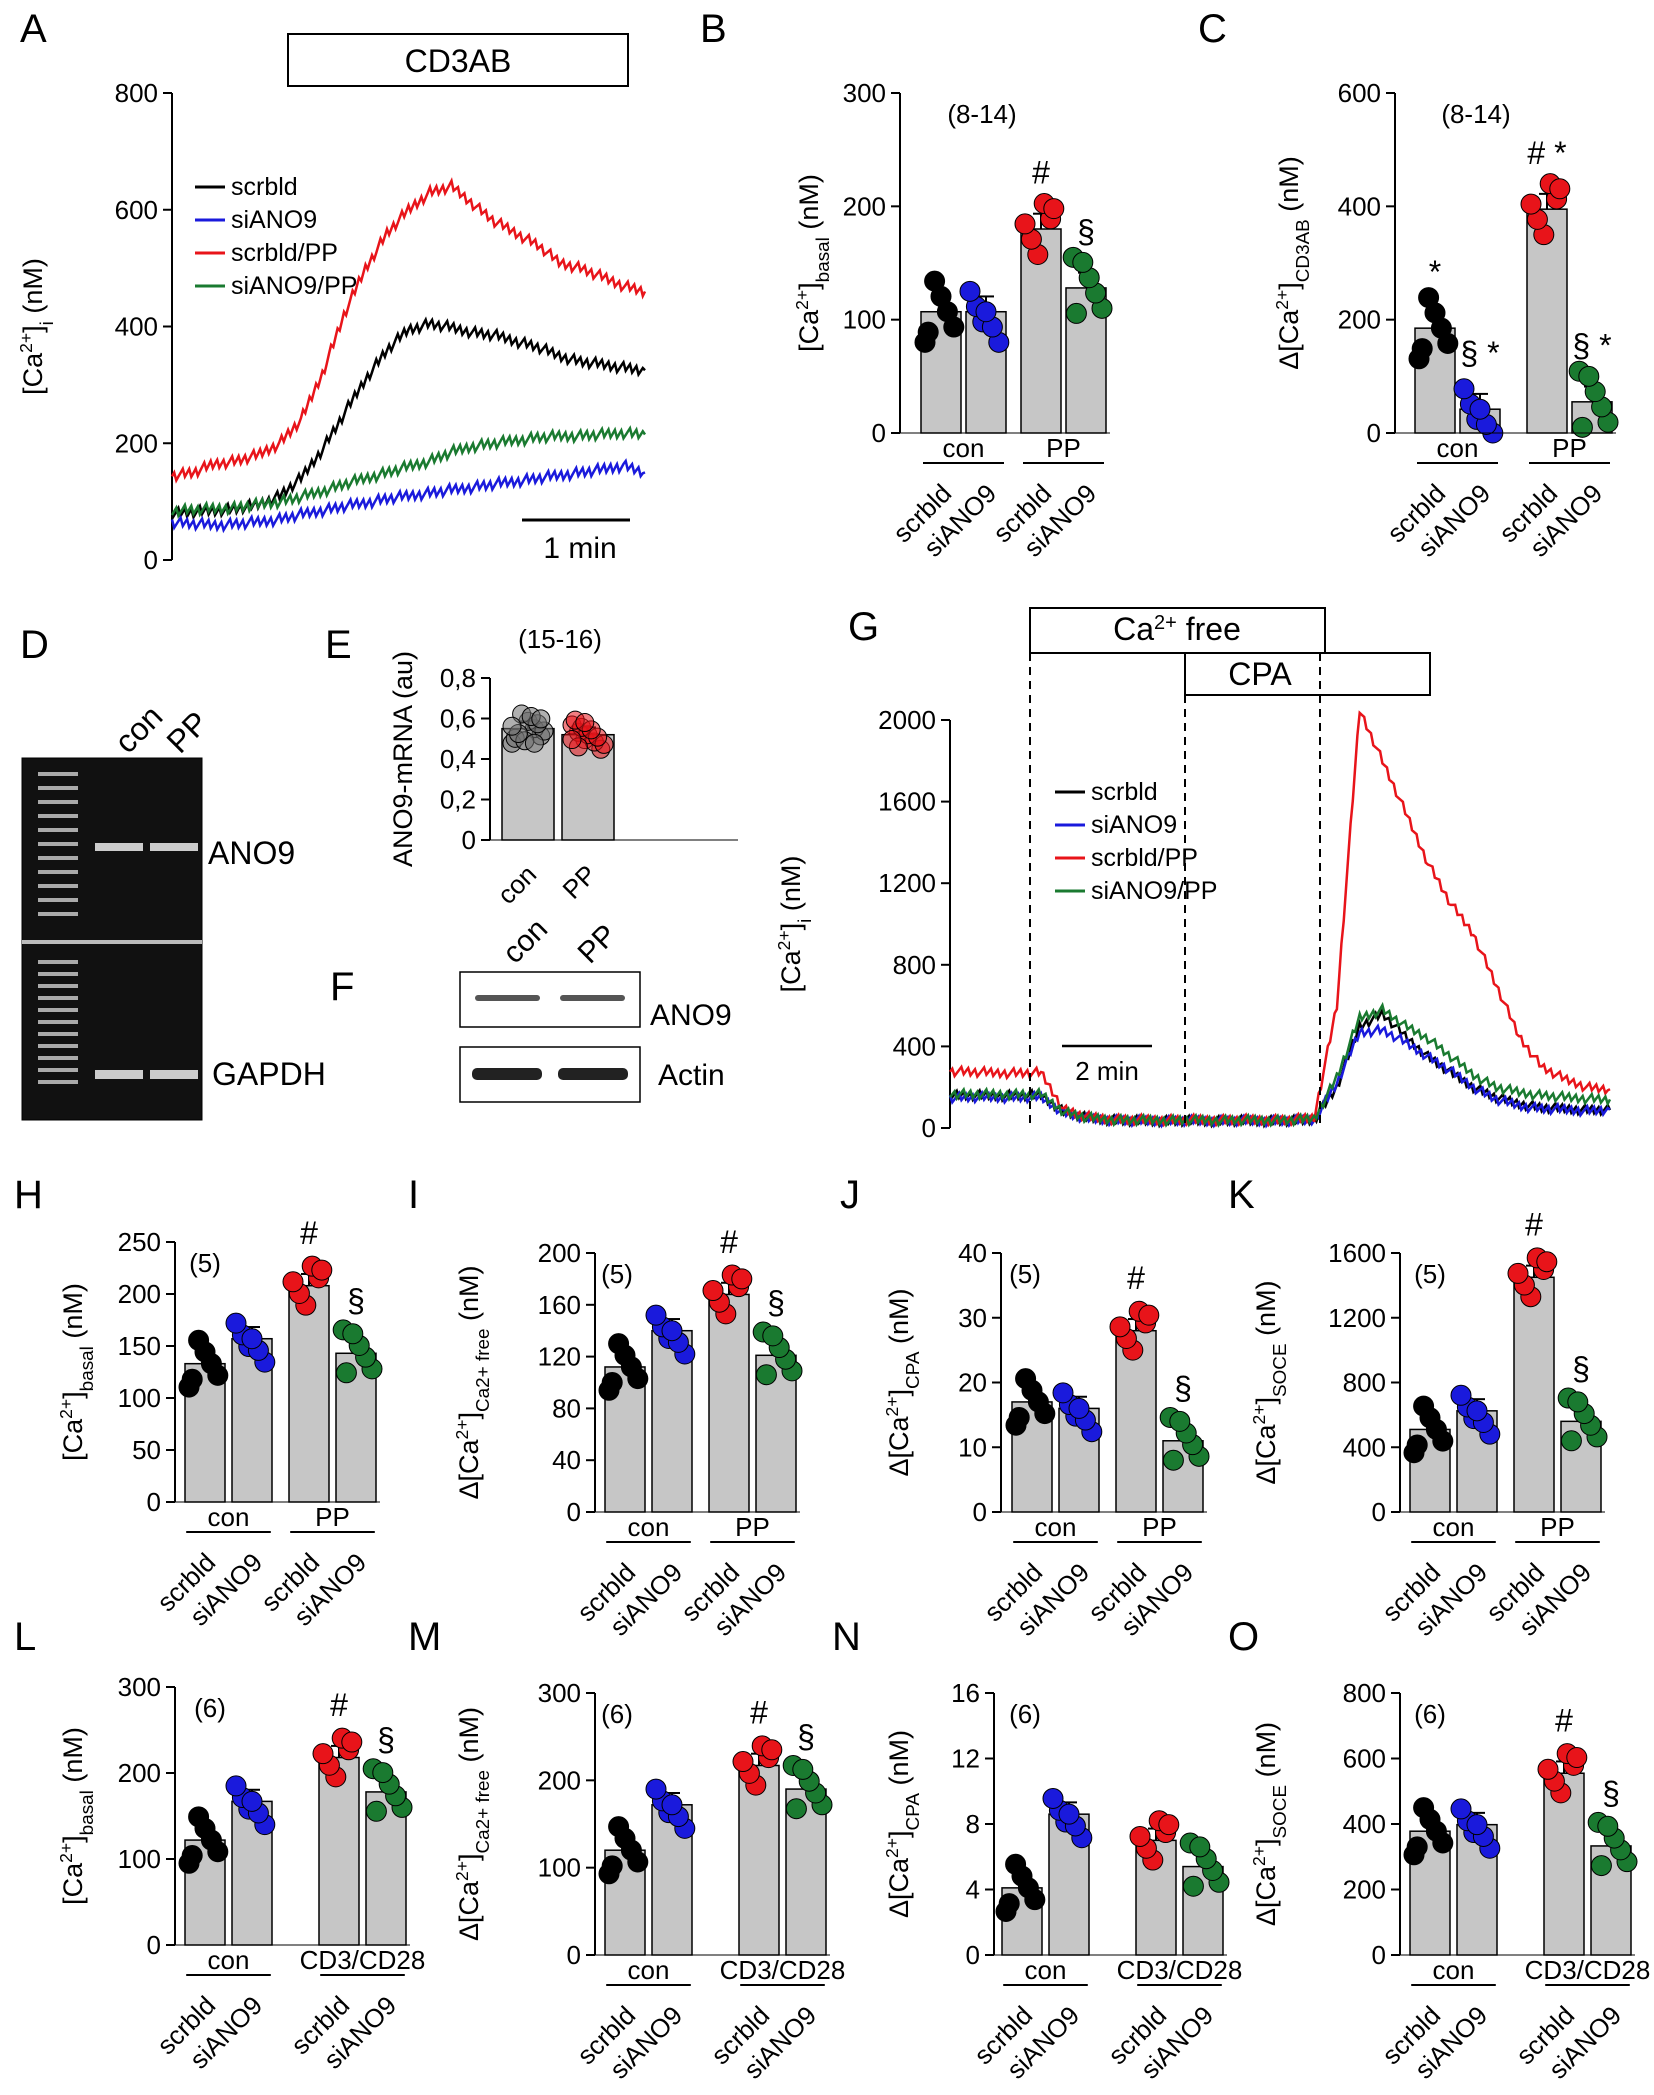 This screenshot has width=1654, height=2095. What do you see at coordinates (579, 548) in the screenshot?
I see `scale-bar-label: 1 min` at bounding box center [579, 548].